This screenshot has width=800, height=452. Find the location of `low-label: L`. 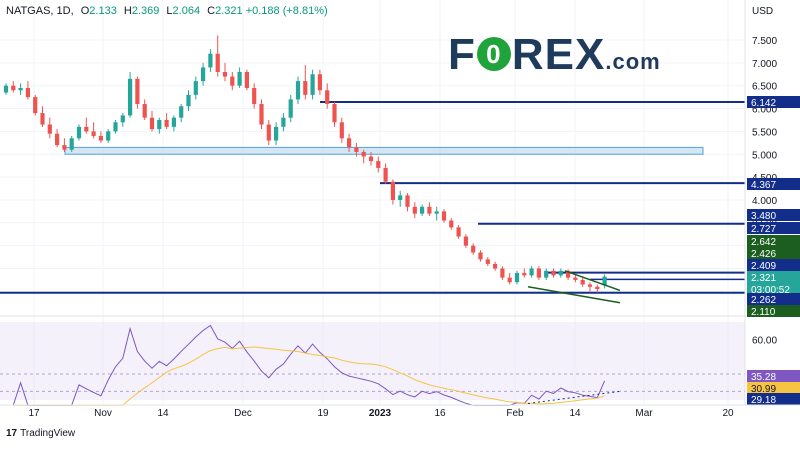

low-label: L is located at coordinates (169, 11).